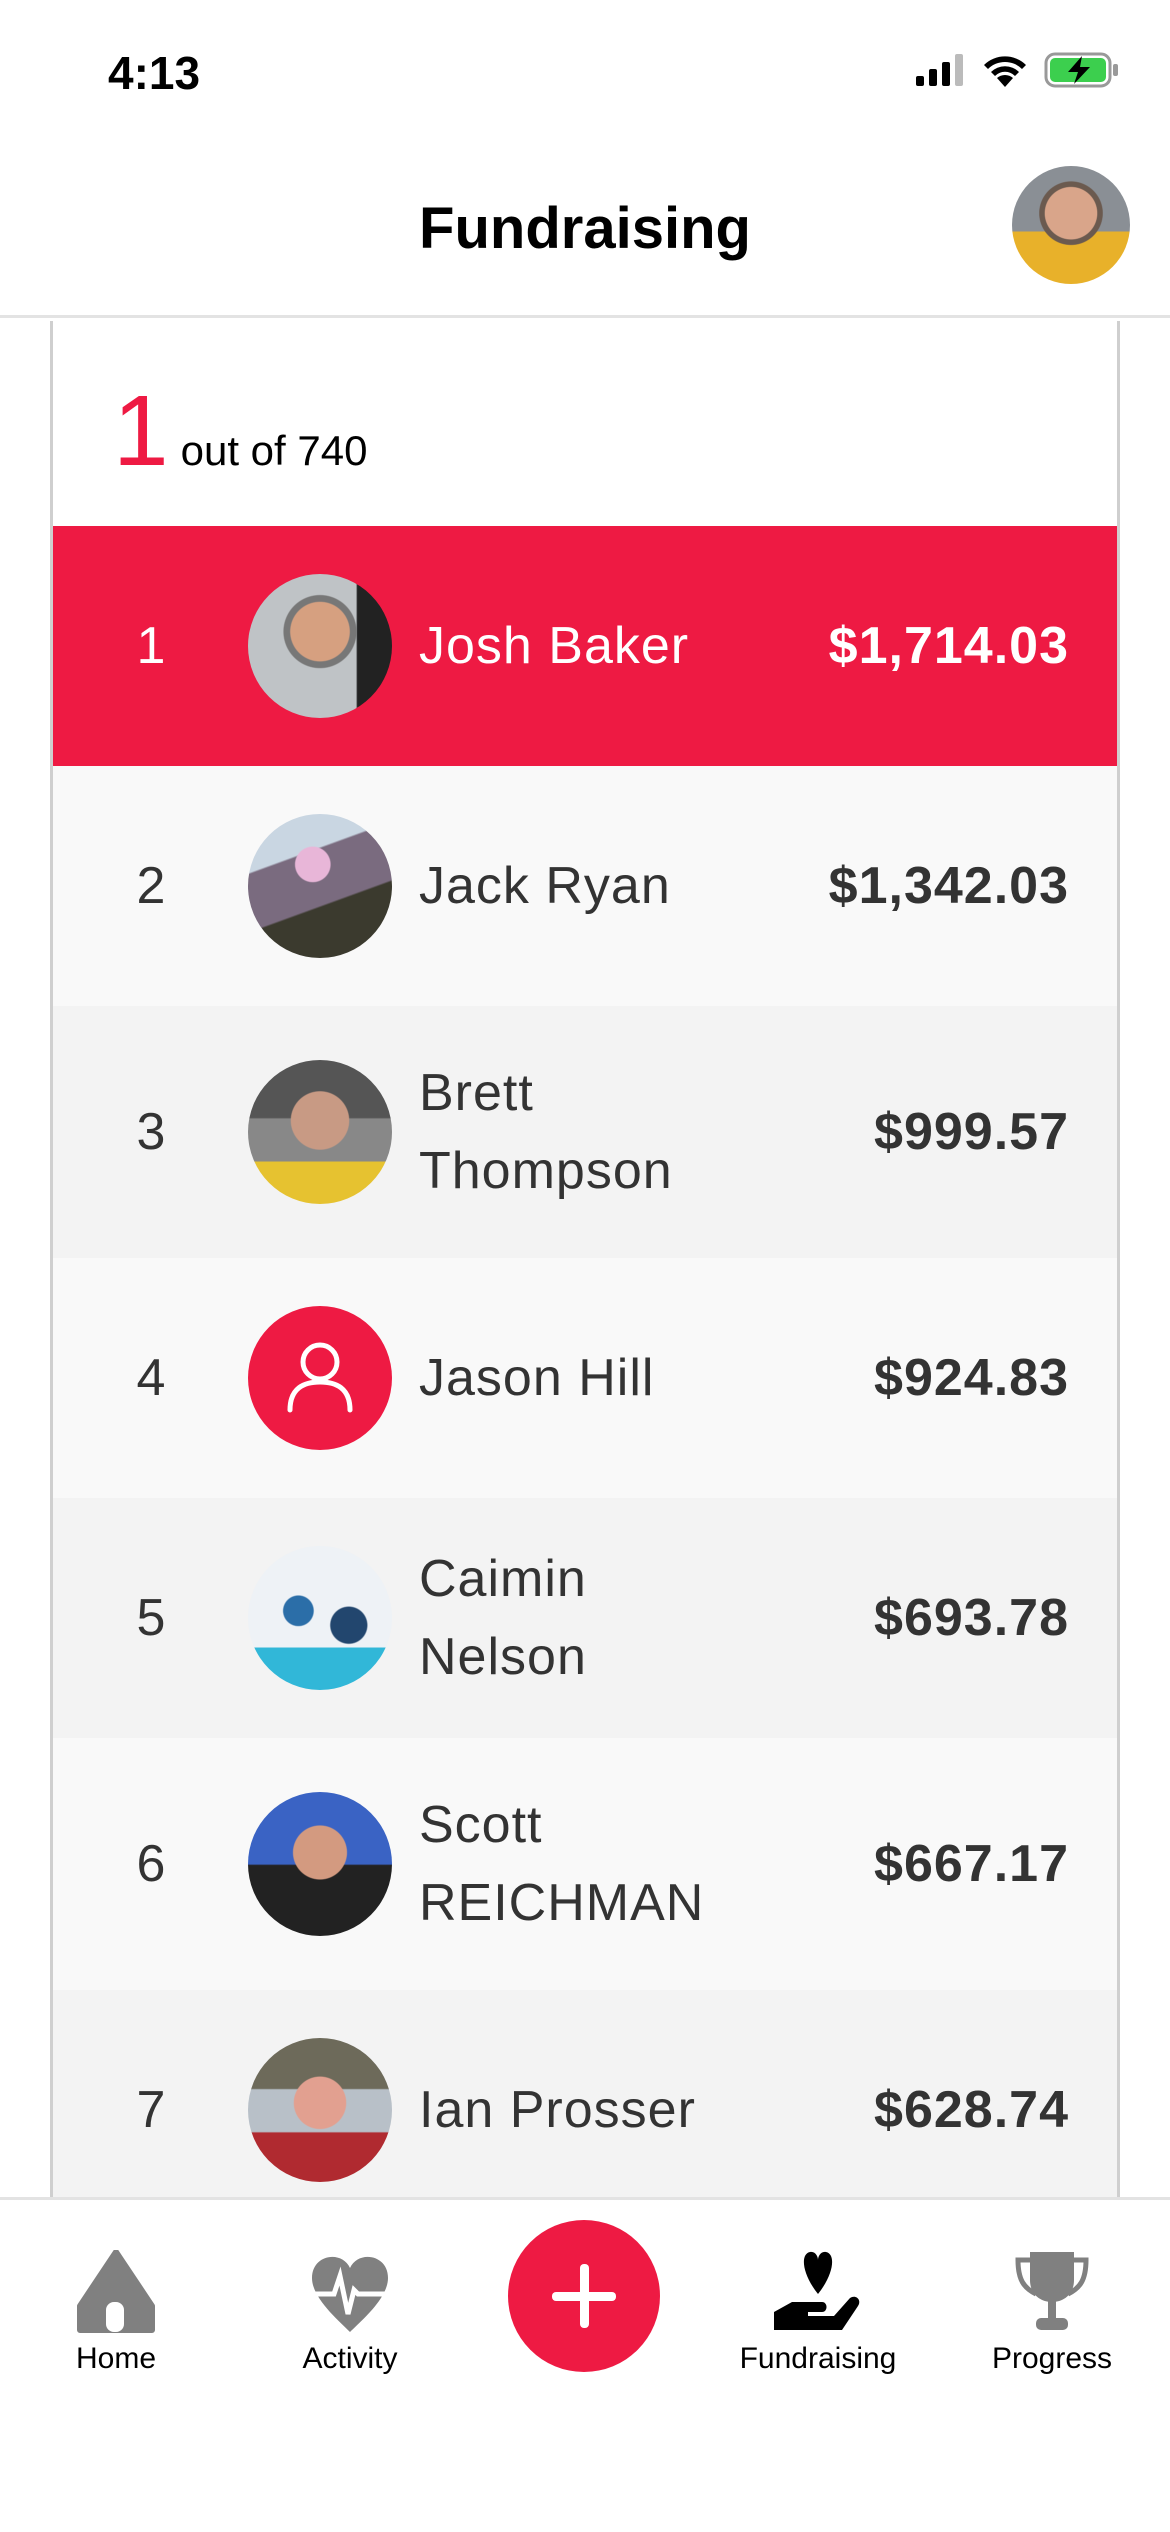 This screenshot has height=2532, width=1170. Describe the element at coordinates (350, 2358) in the screenshot. I see `tab-activity-label: Activity` at that location.